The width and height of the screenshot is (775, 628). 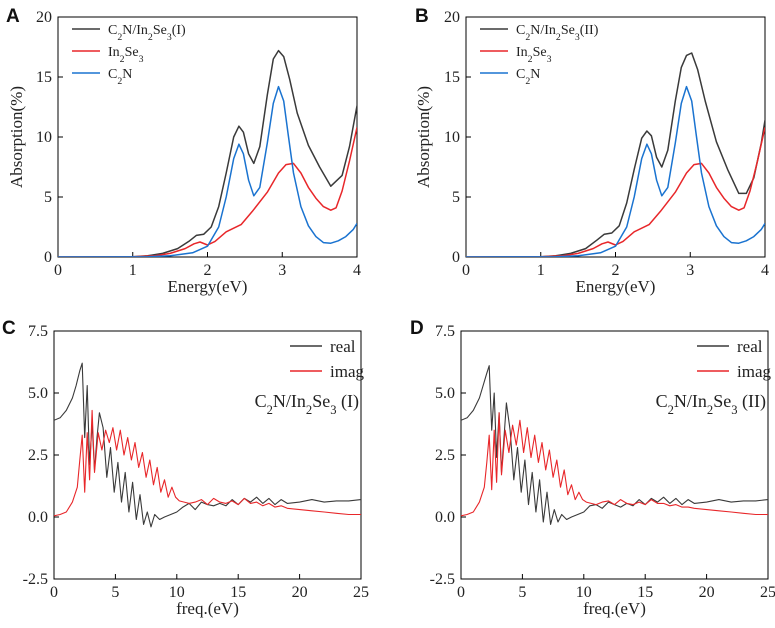 What do you see at coordinates (13, 16) in the screenshot?
I see `panel-letter-a: A` at bounding box center [13, 16].